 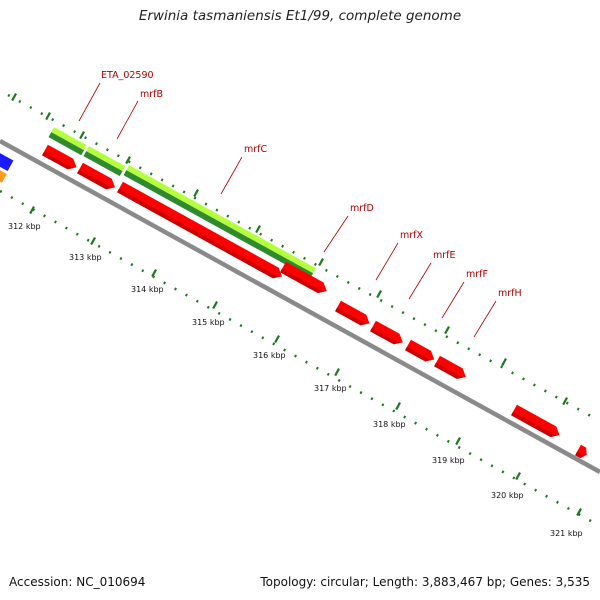 What do you see at coordinates (362, 208) in the screenshot?
I see `gene-label: mrfD` at bounding box center [362, 208].